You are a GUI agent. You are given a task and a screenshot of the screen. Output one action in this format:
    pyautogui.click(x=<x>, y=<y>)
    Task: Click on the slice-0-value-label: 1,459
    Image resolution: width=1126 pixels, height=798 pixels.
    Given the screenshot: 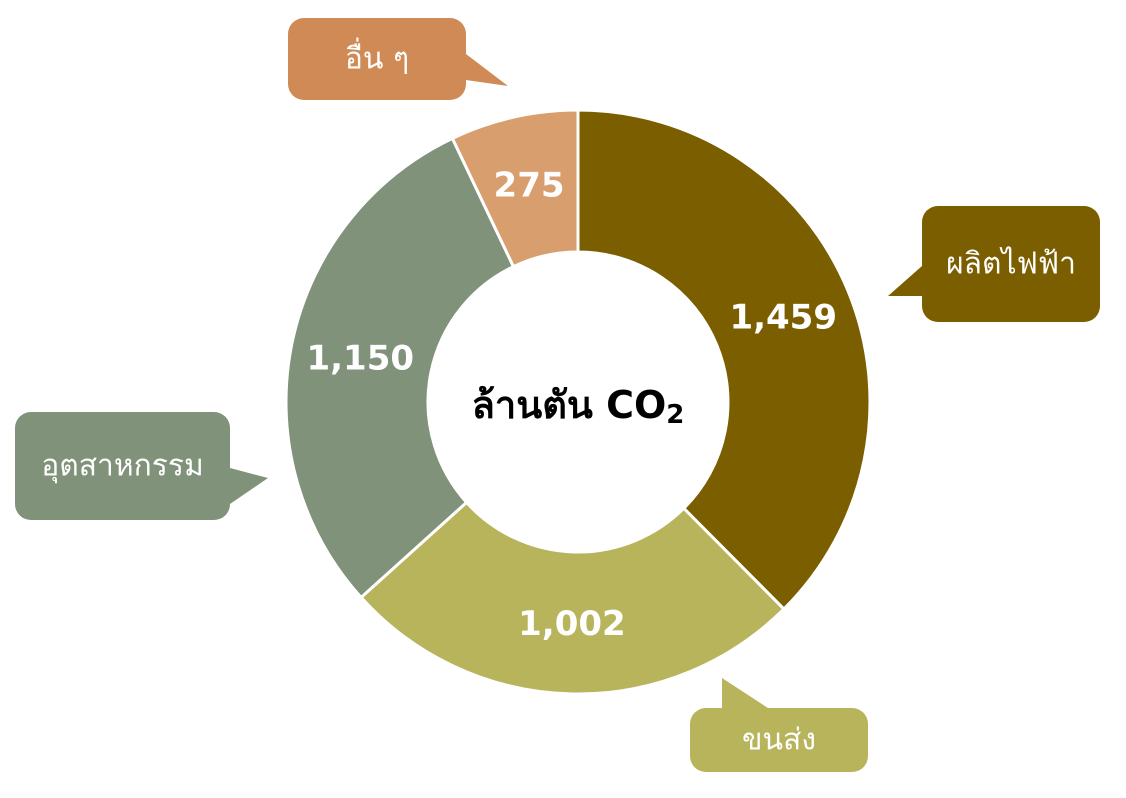 What is the action you would take?
    pyautogui.click(x=783, y=317)
    